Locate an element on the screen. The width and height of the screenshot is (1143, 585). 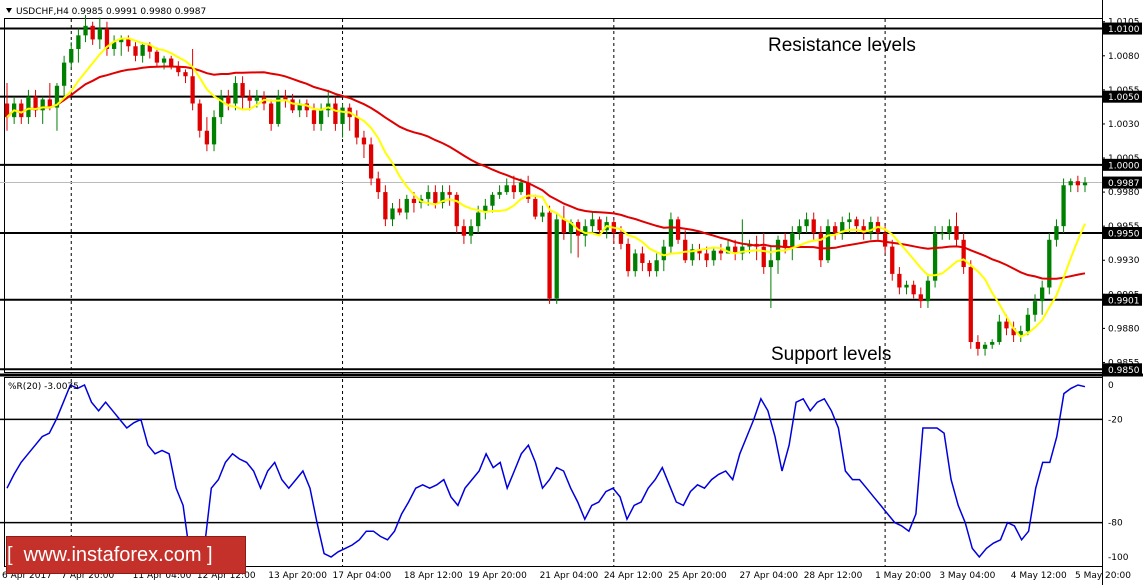
price-label-text: 1.0100 is located at coordinates (1124, 30).